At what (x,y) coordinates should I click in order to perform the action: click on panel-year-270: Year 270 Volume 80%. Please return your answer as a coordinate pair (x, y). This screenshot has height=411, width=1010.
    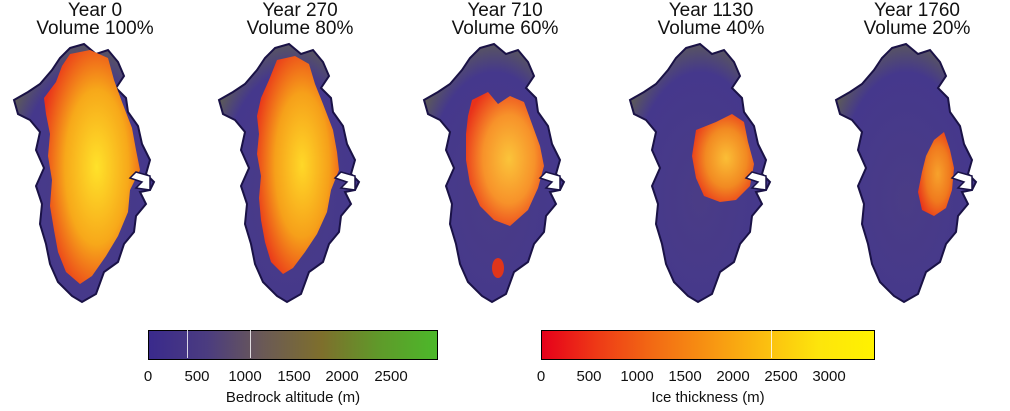
    Looking at the image, I should click on (300, 155).